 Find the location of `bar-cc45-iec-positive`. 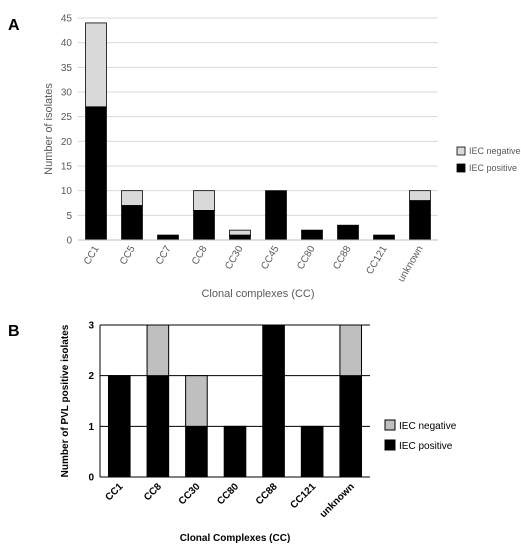

bar-cc45-iec-positive is located at coordinates (276, 215).